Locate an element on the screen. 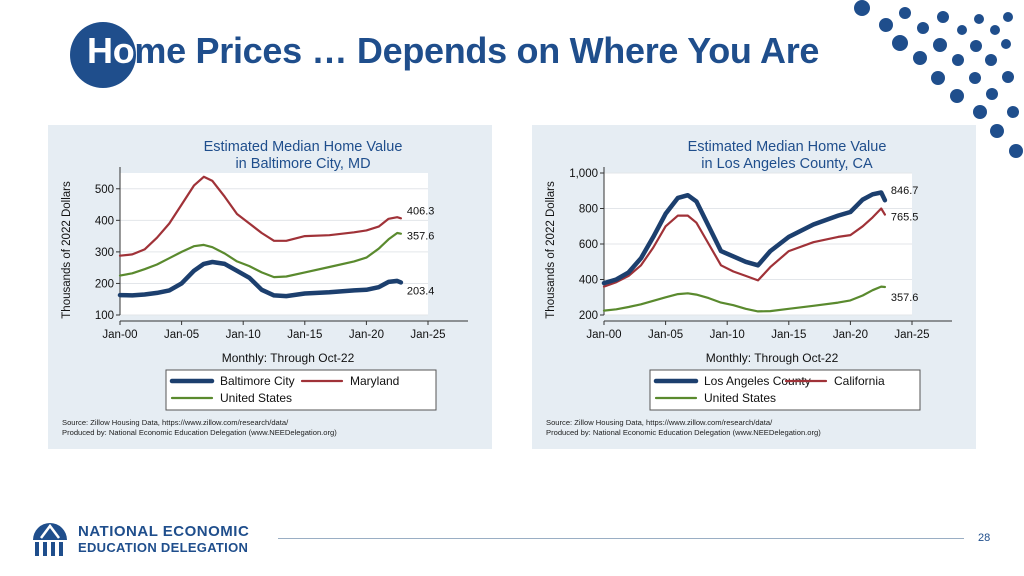 The image size is (1024, 576). chart-subtitle: in Los Angeles County, CA is located at coordinates (787, 164).